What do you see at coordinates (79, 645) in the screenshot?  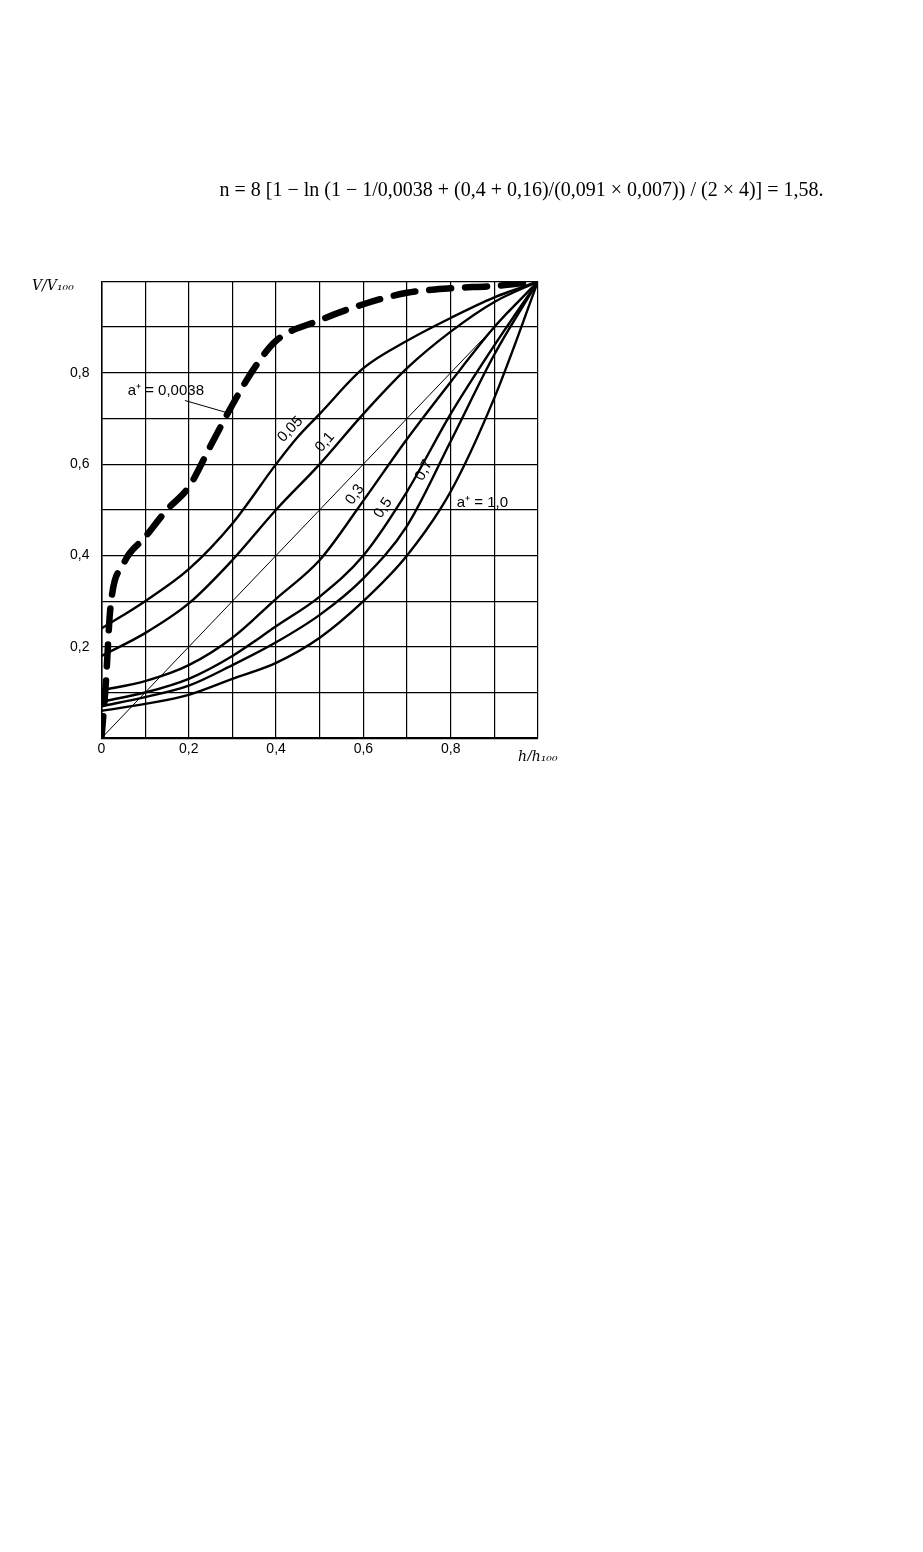 I see `y-tick-label: 0,2` at bounding box center [79, 645].